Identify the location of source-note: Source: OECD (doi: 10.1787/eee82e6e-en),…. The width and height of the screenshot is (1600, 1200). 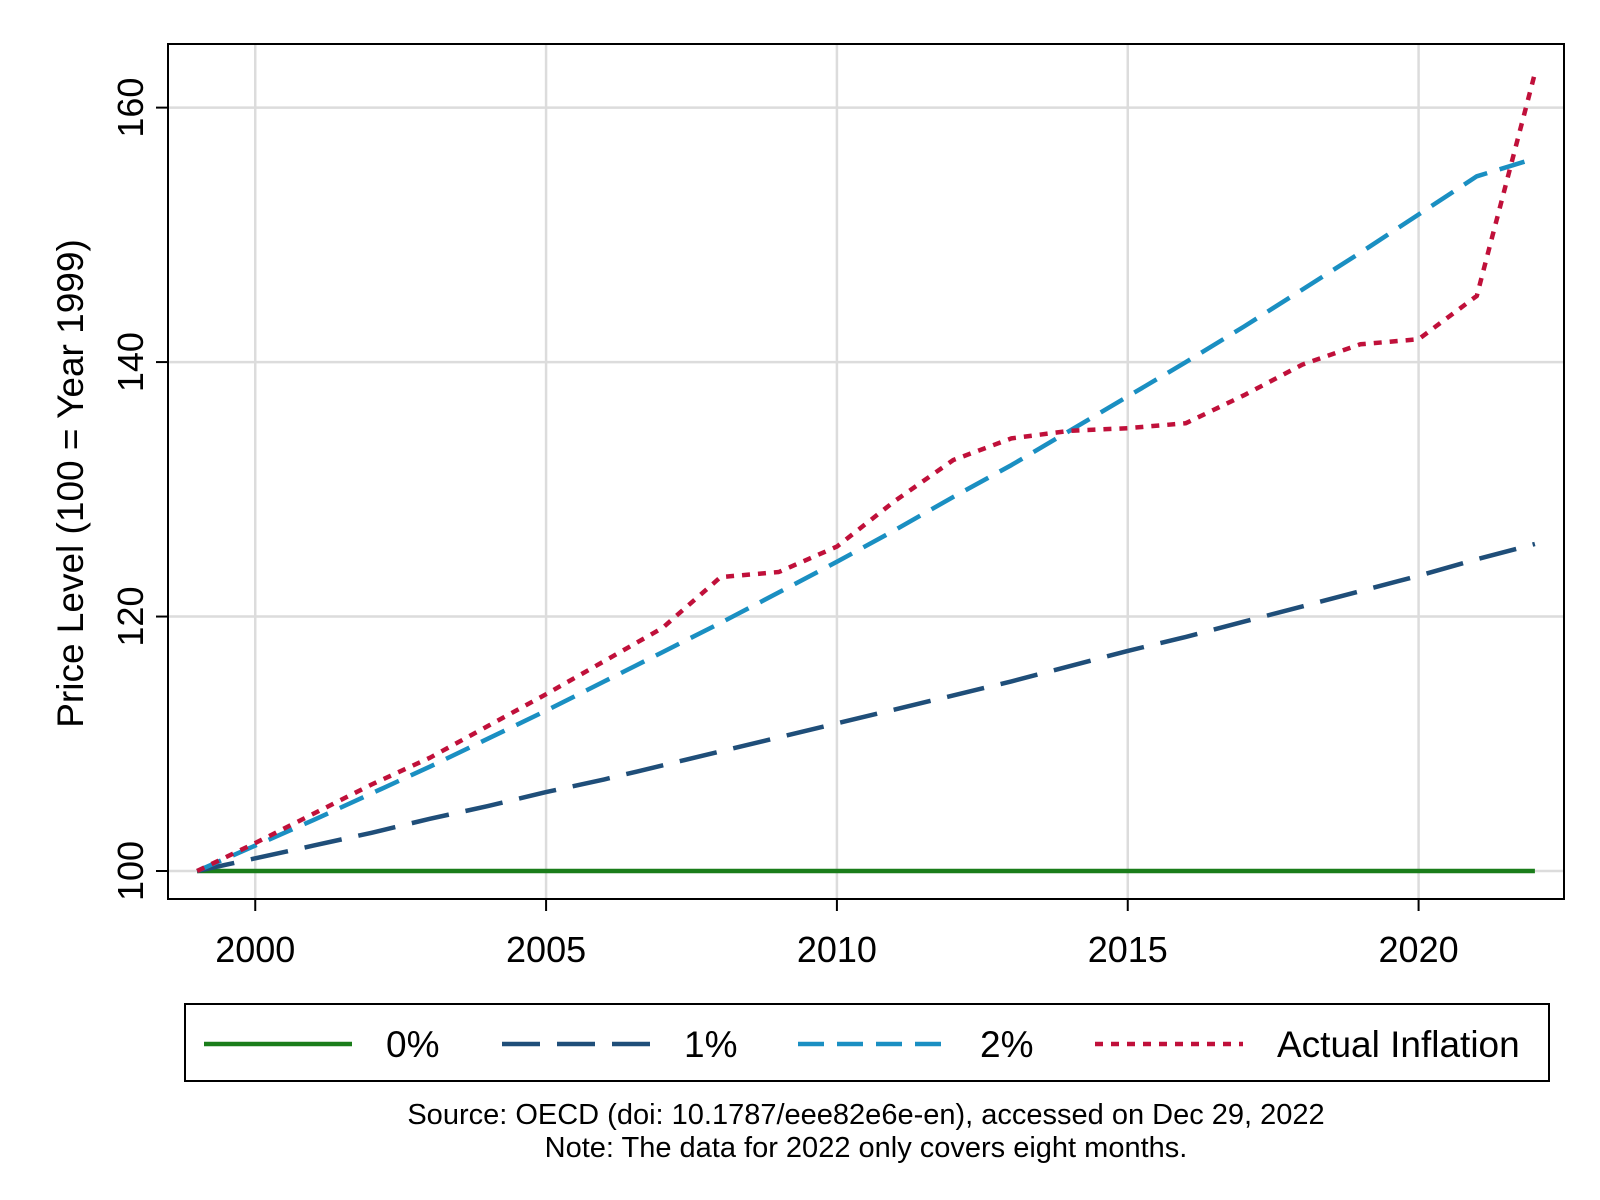
(865, 1115).